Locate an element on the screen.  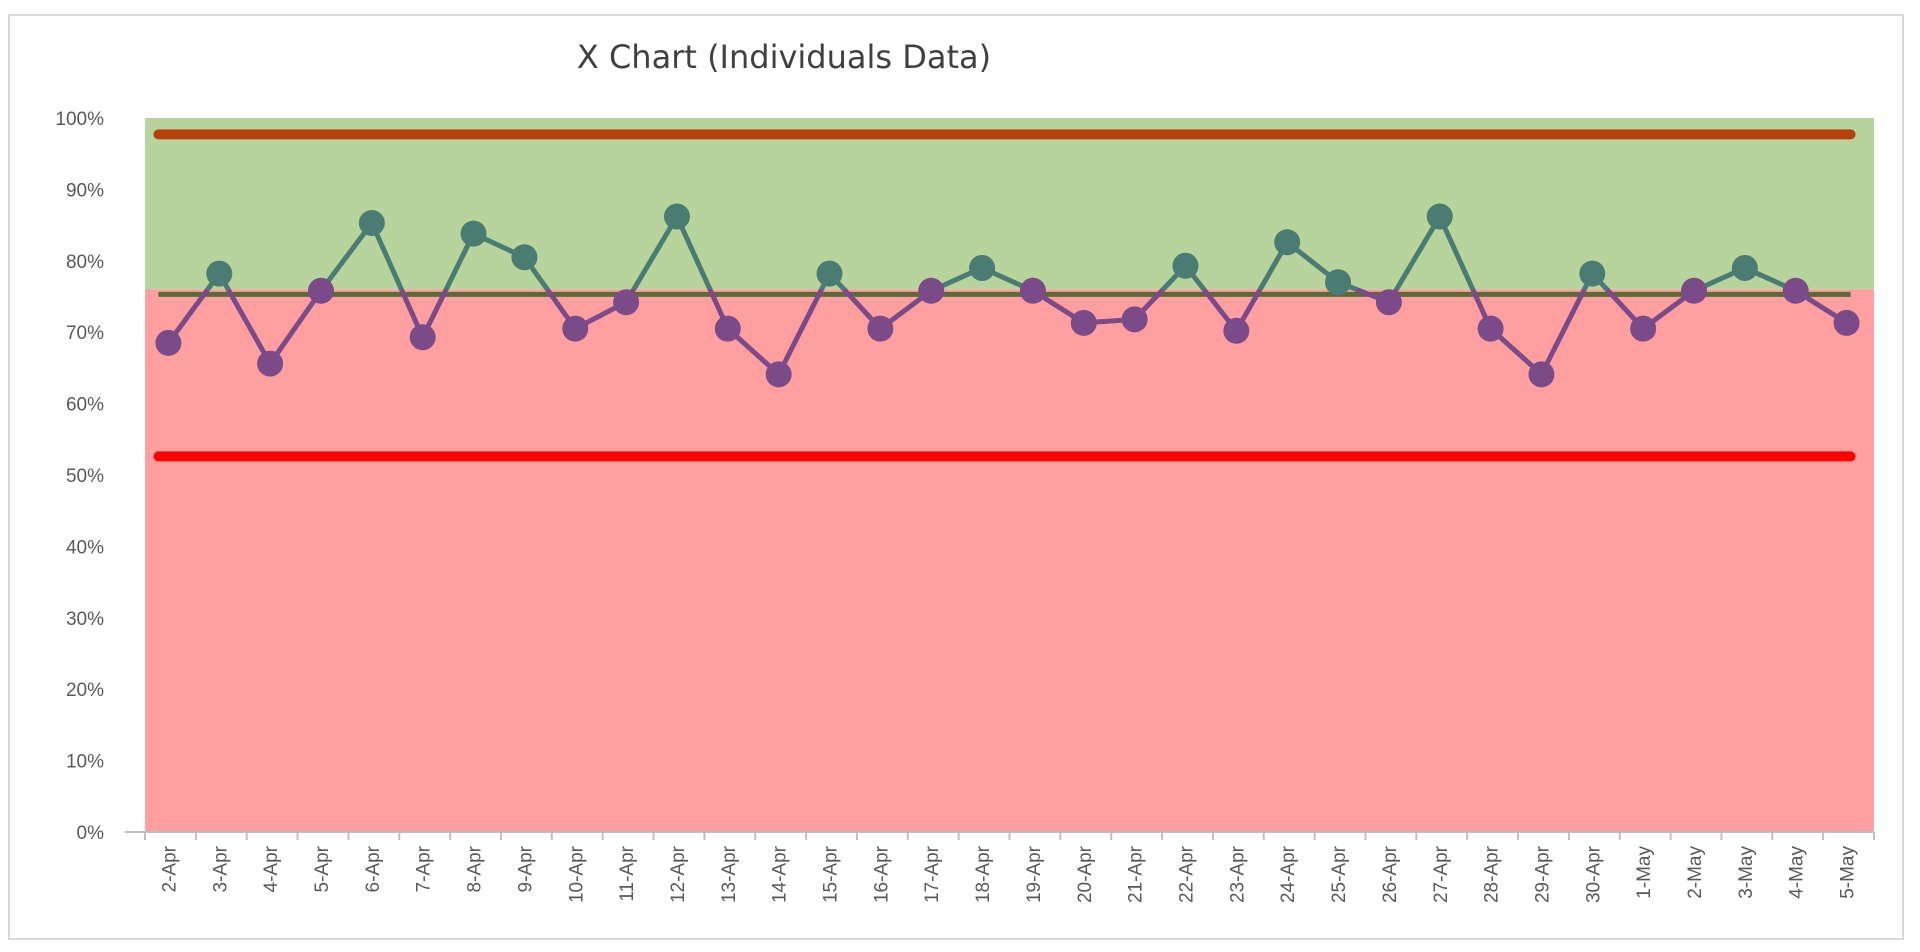
x-tick-label: 5-May is located at coordinates (1848, 872).